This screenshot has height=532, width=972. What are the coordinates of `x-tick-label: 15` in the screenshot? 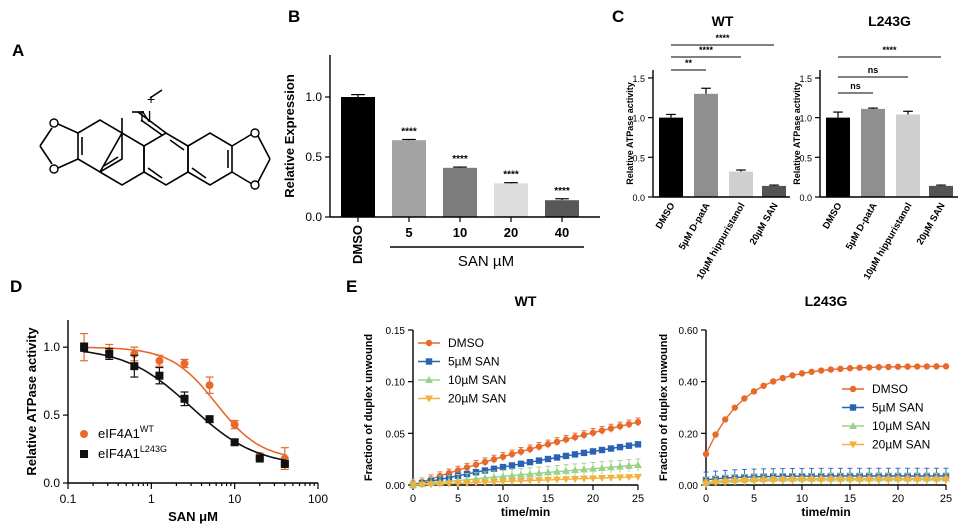 It's located at (850, 499).